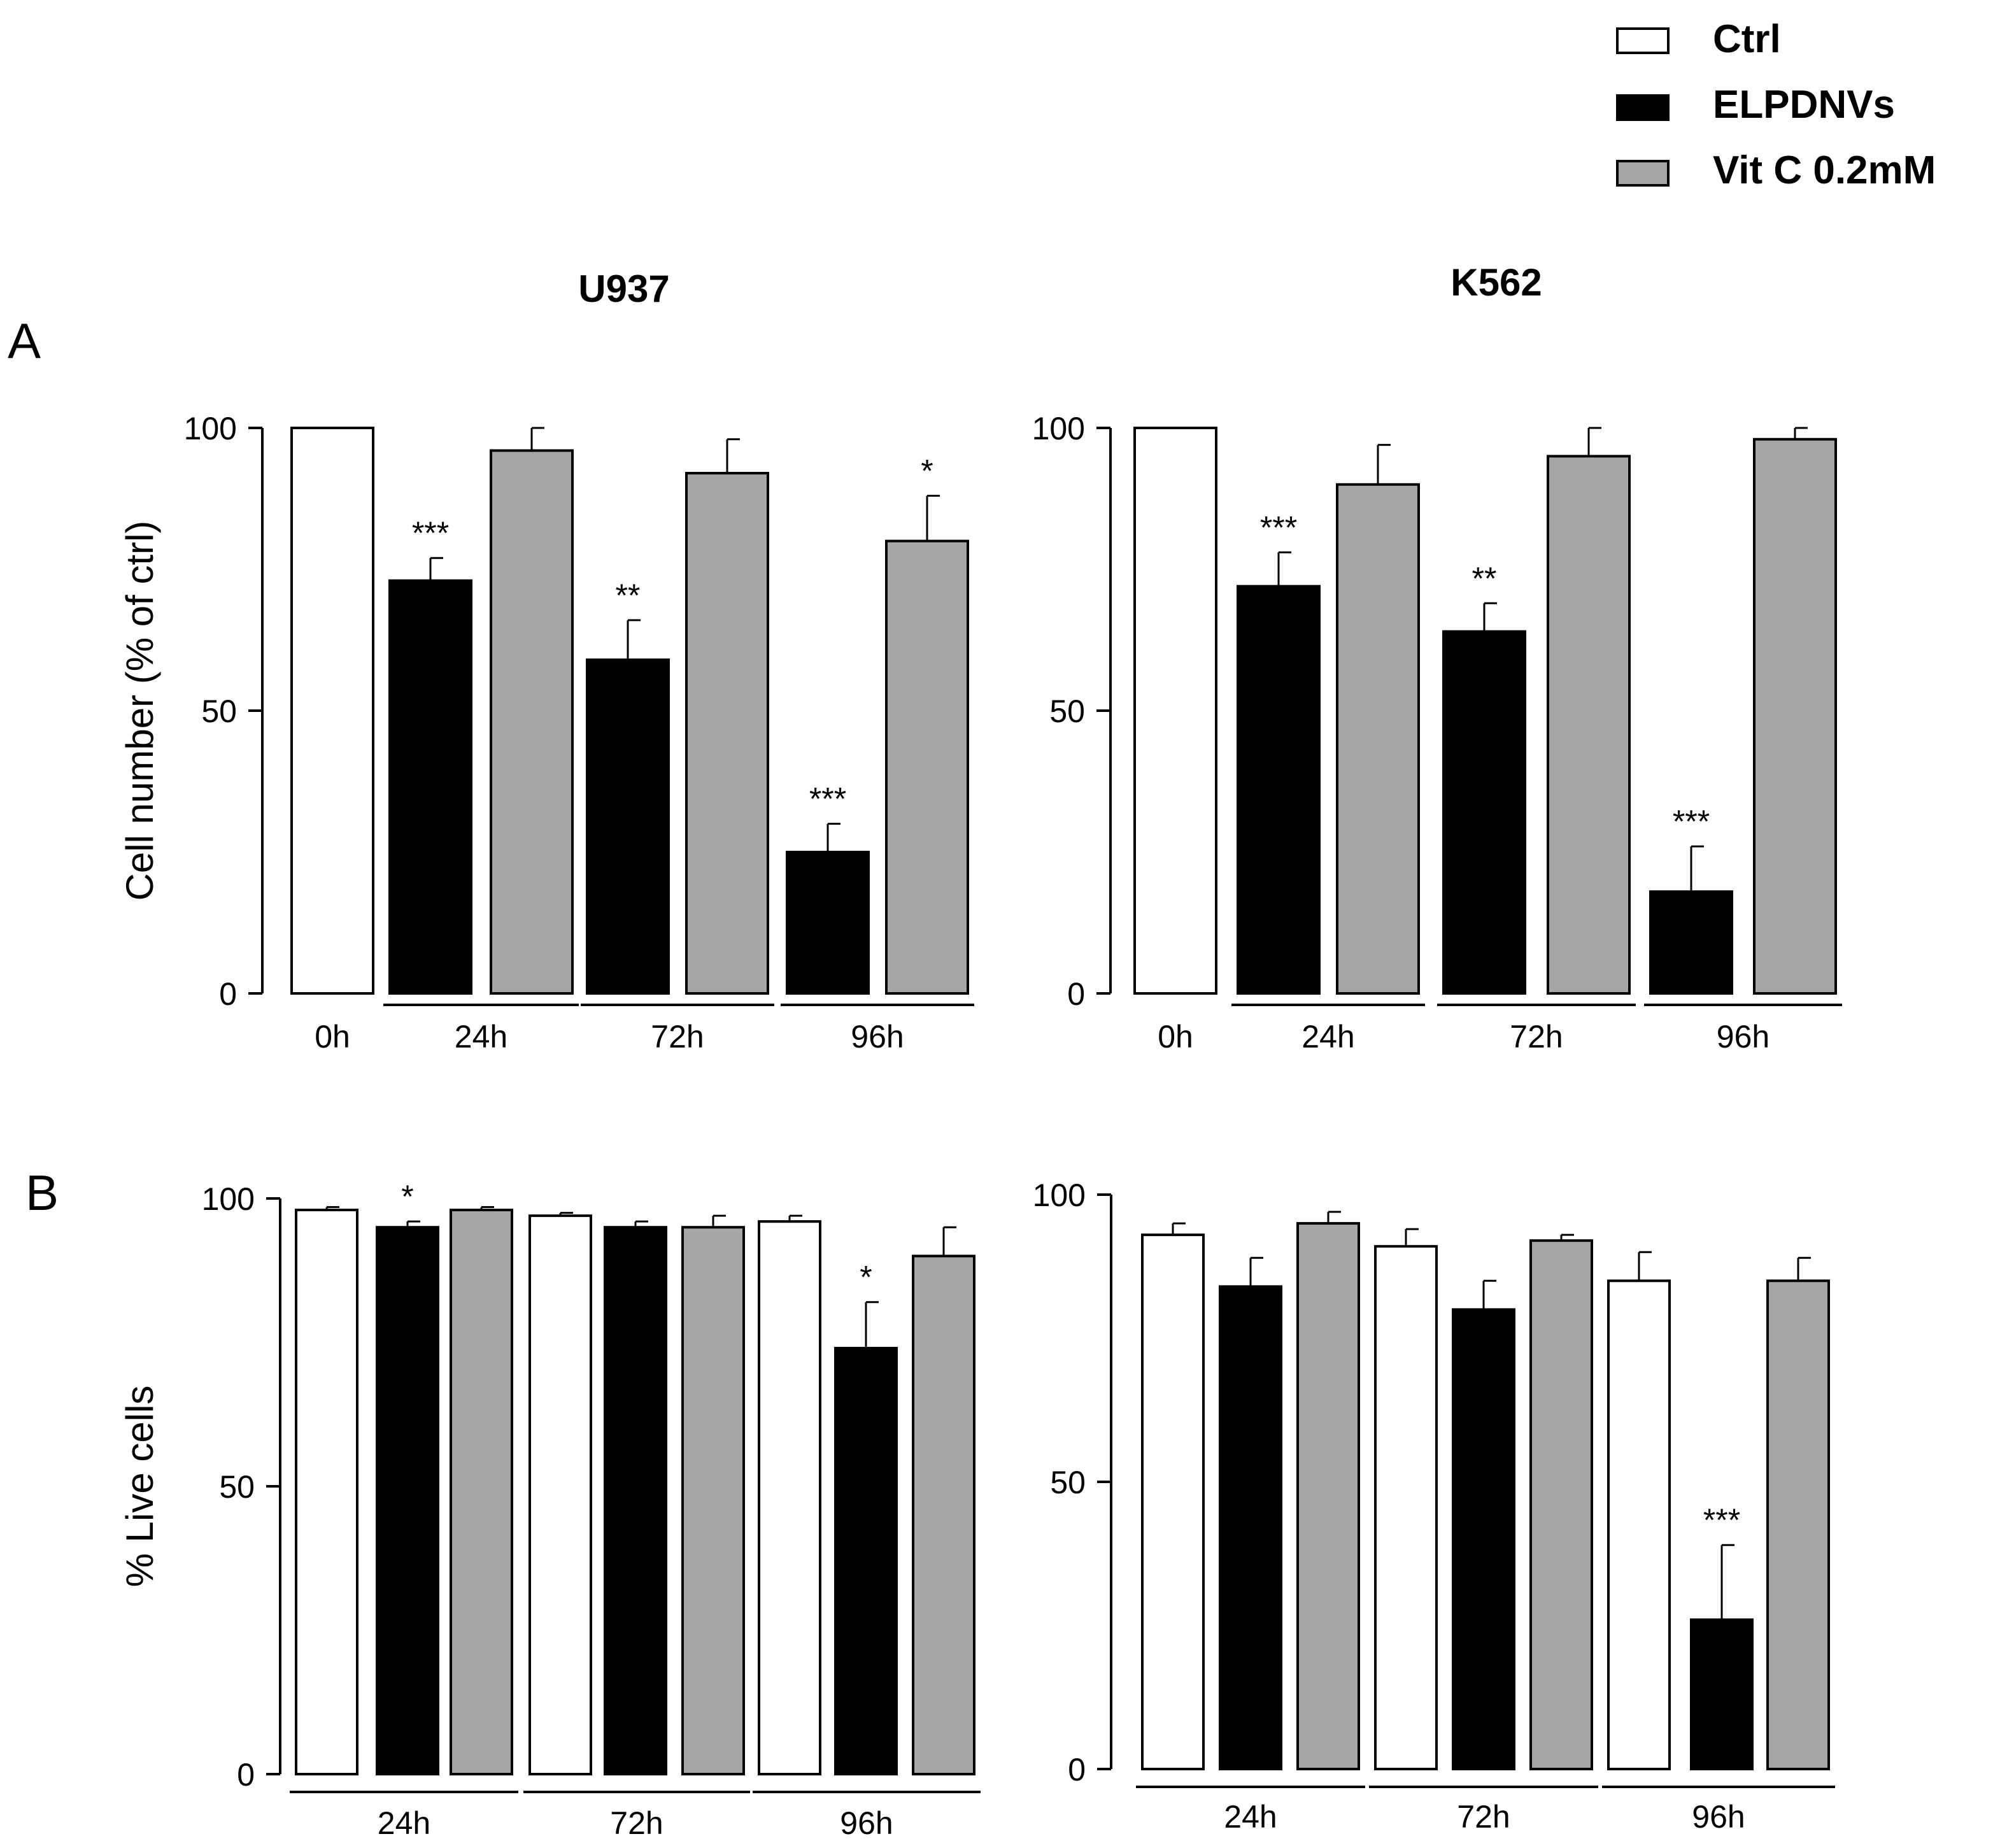 This screenshot has width=2000, height=1848. I want to click on chart-title: U937, so click(623, 288).